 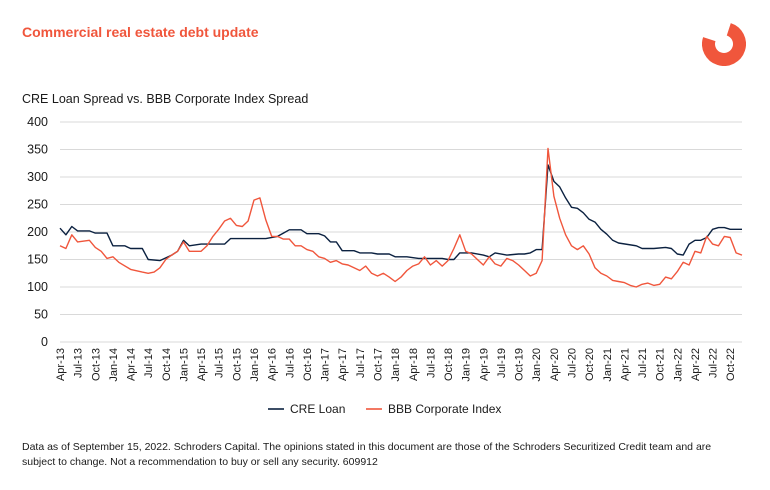 I want to click on y-tick-label: 200, so click(x=37, y=232).